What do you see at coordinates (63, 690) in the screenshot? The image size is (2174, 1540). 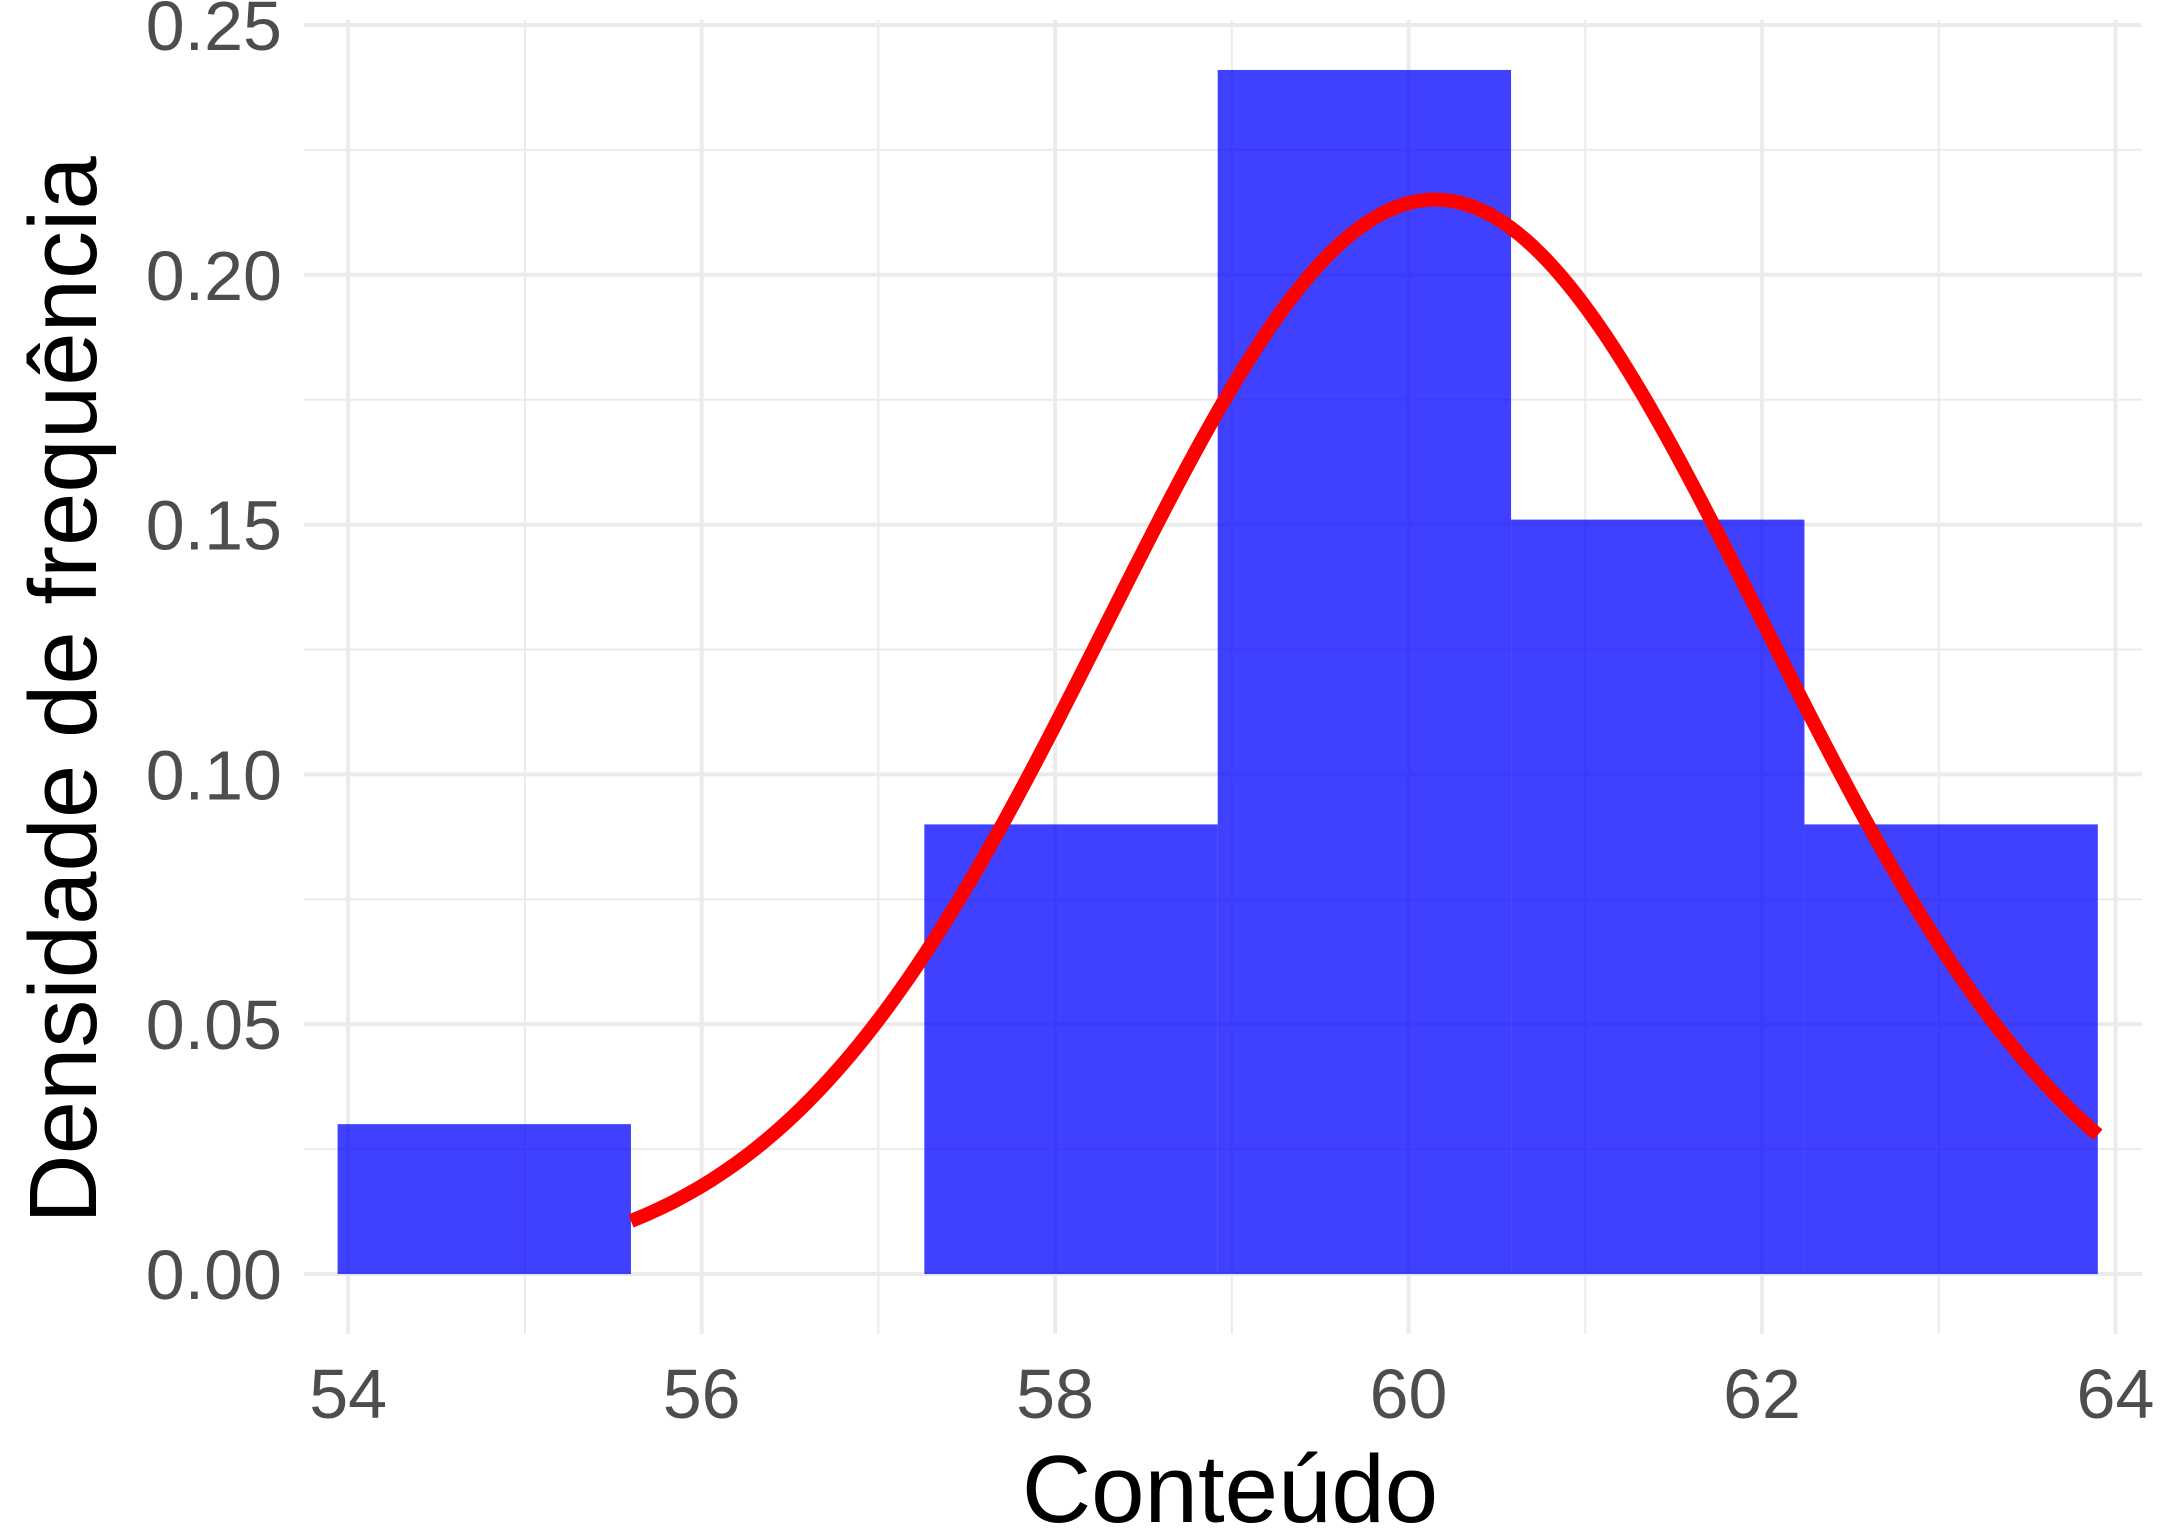 I see `y-axis-title: Densidade de frequência` at bounding box center [63, 690].